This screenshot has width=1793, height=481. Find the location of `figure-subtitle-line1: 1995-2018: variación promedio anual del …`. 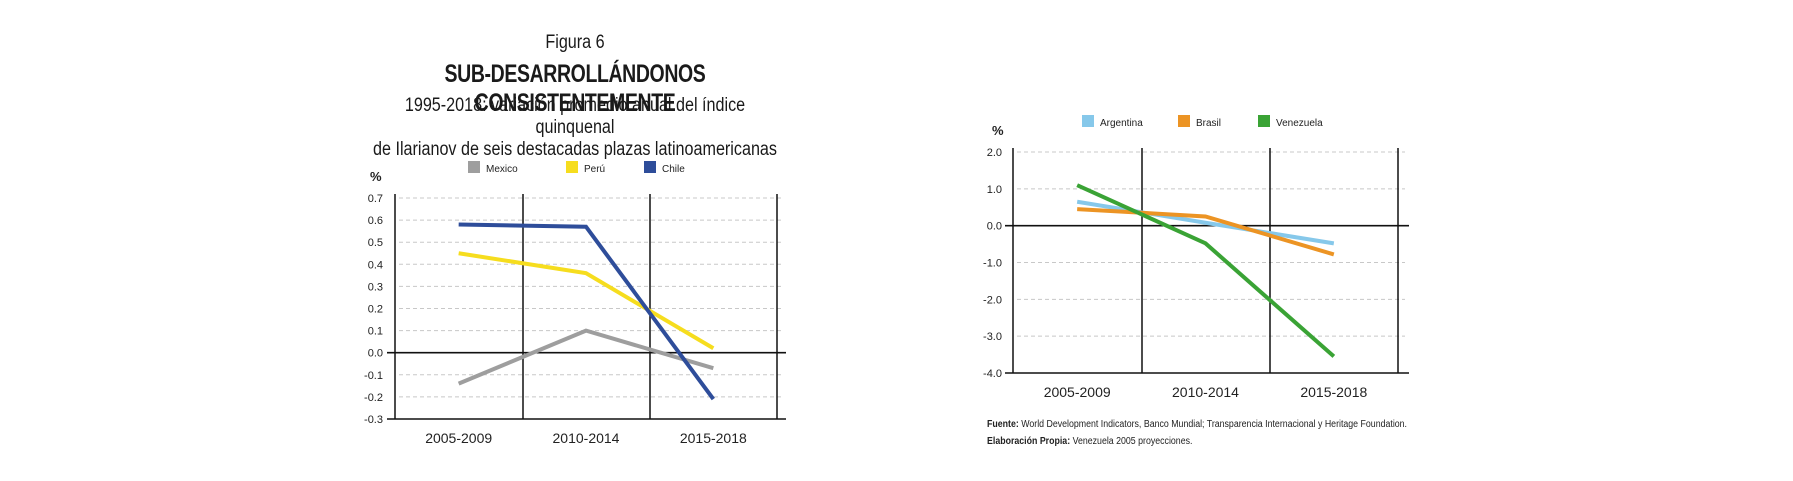

figure-subtitle-line1: 1995-2018: variación promedio anual del … is located at coordinates (575, 116).